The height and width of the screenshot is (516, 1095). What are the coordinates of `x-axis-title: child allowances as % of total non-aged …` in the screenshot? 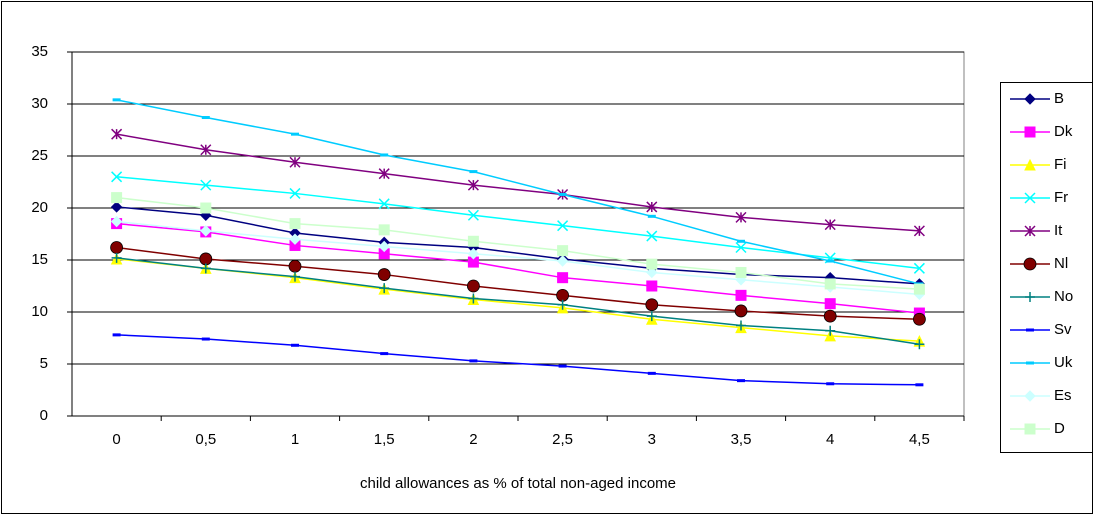 It's located at (518, 483).